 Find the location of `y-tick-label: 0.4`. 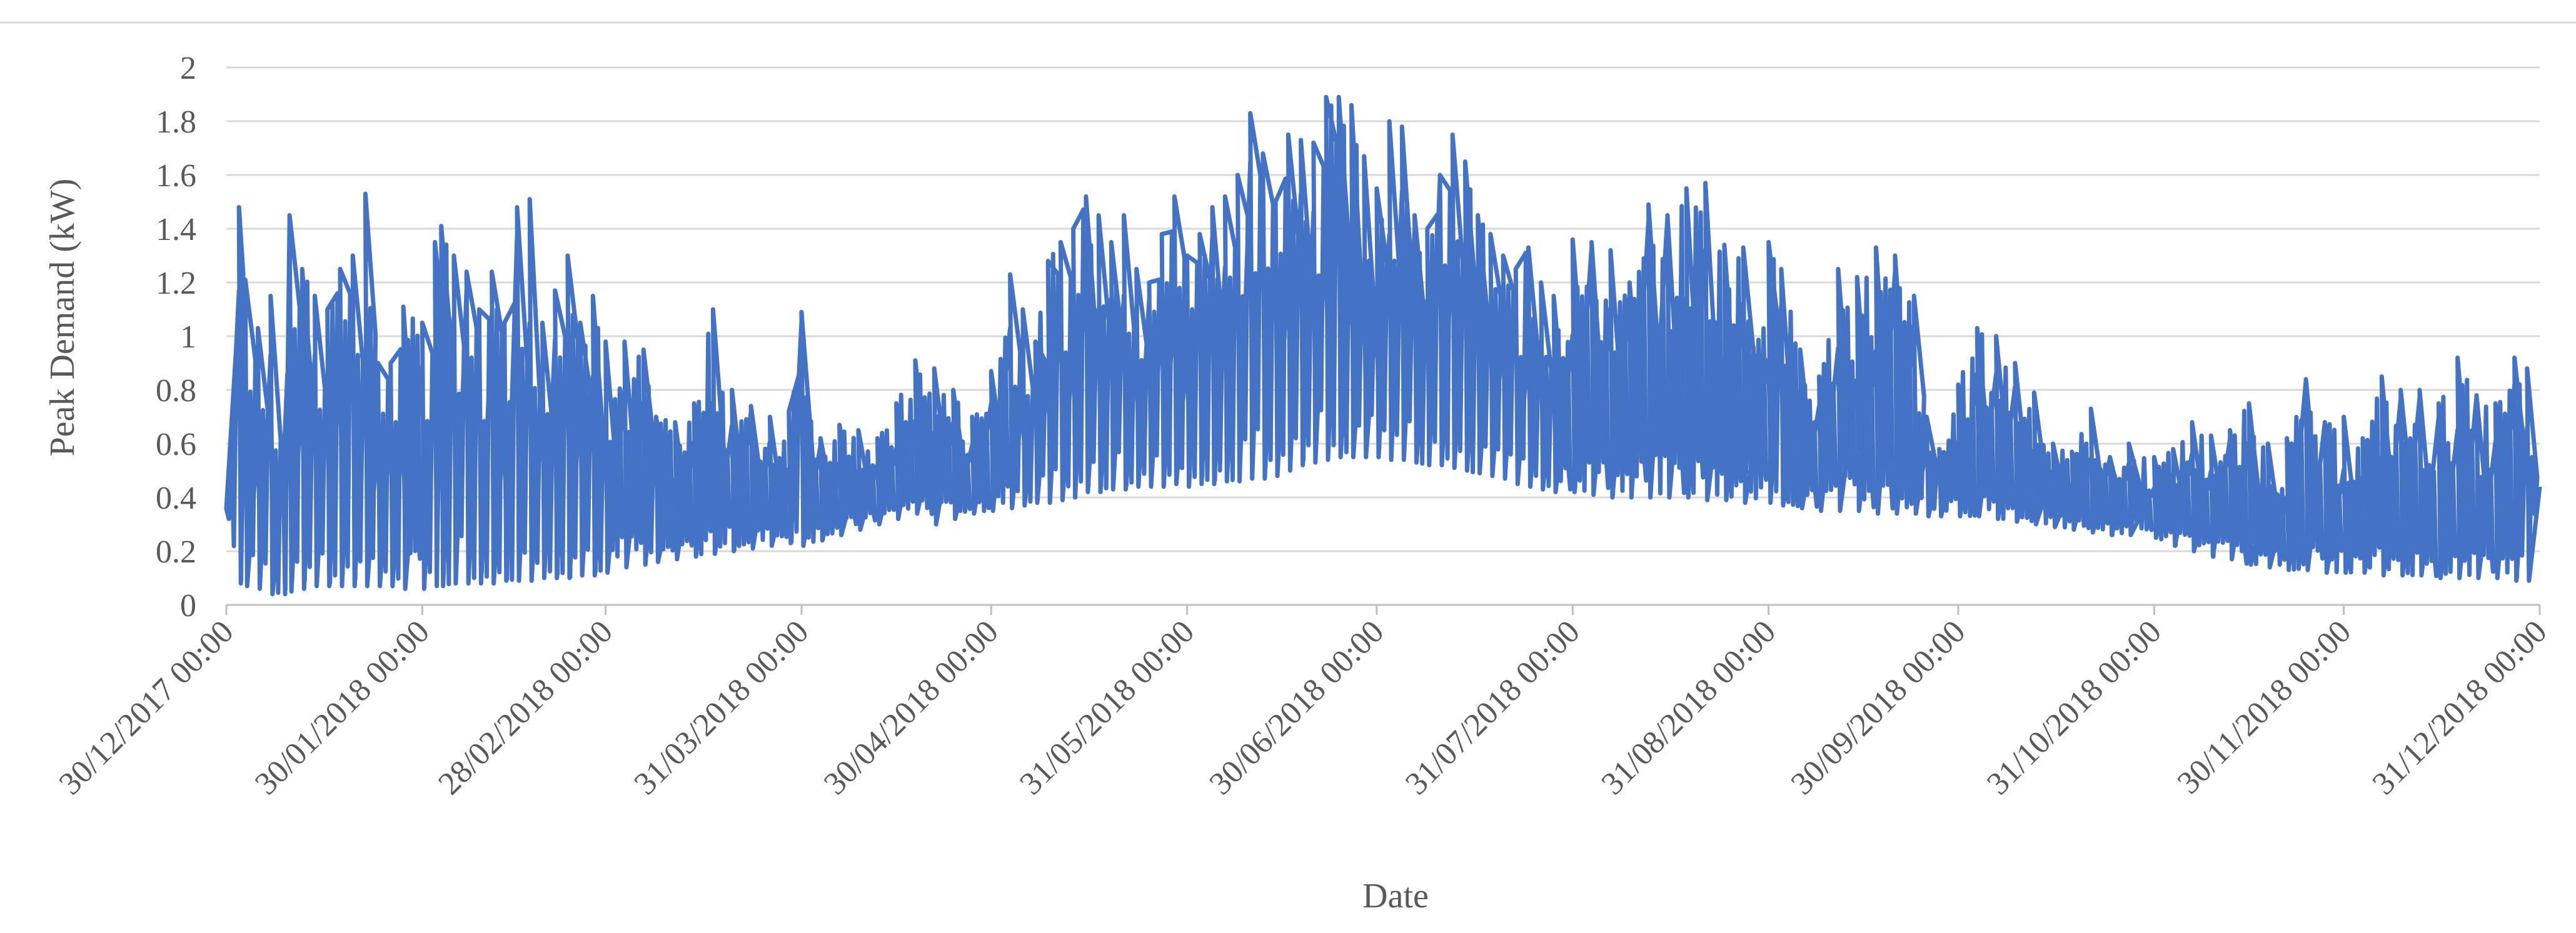

y-tick-label: 0.4 is located at coordinates (176, 498).